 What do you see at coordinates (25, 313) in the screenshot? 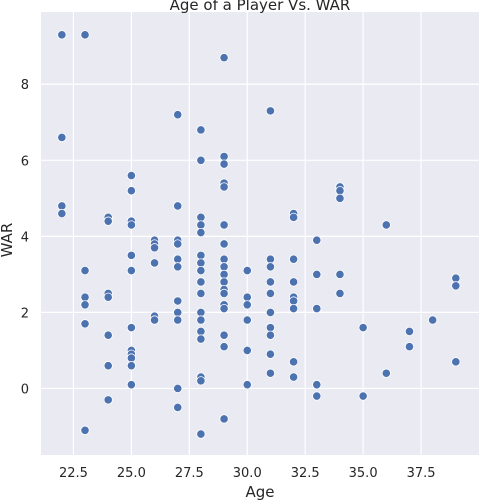
I see `y-tick-label: 2` at bounding box center [25, 313].